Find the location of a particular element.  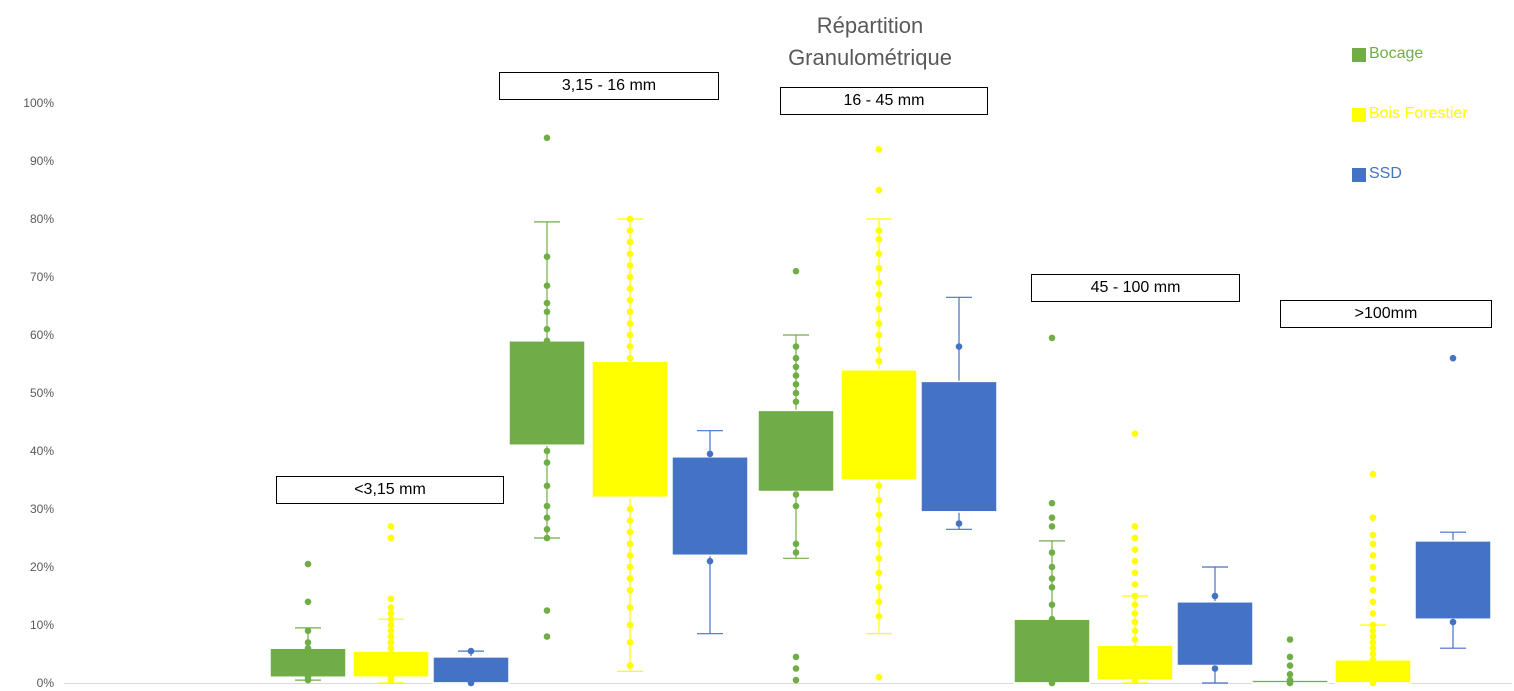

y-tick-label: 60% is located at coordinates (42, 335).